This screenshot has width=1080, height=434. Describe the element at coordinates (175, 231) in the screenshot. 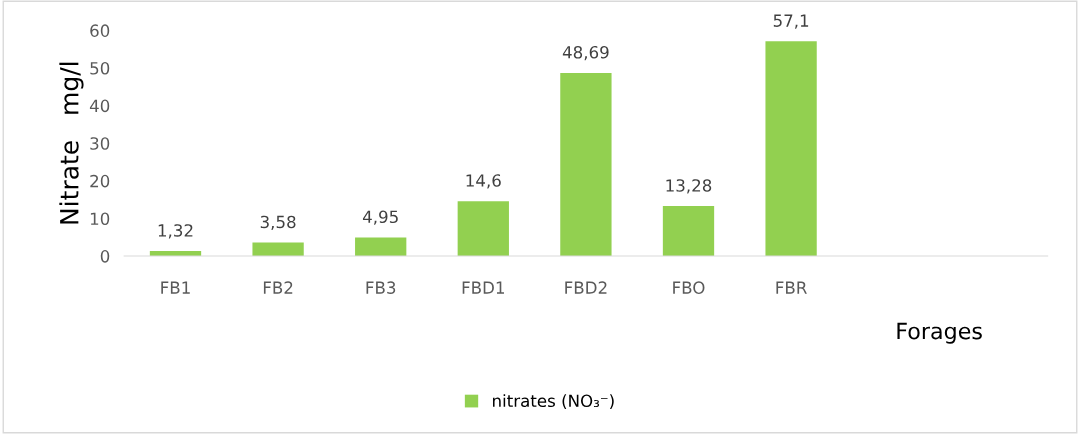

I see `data-label: 1,32` at that location.